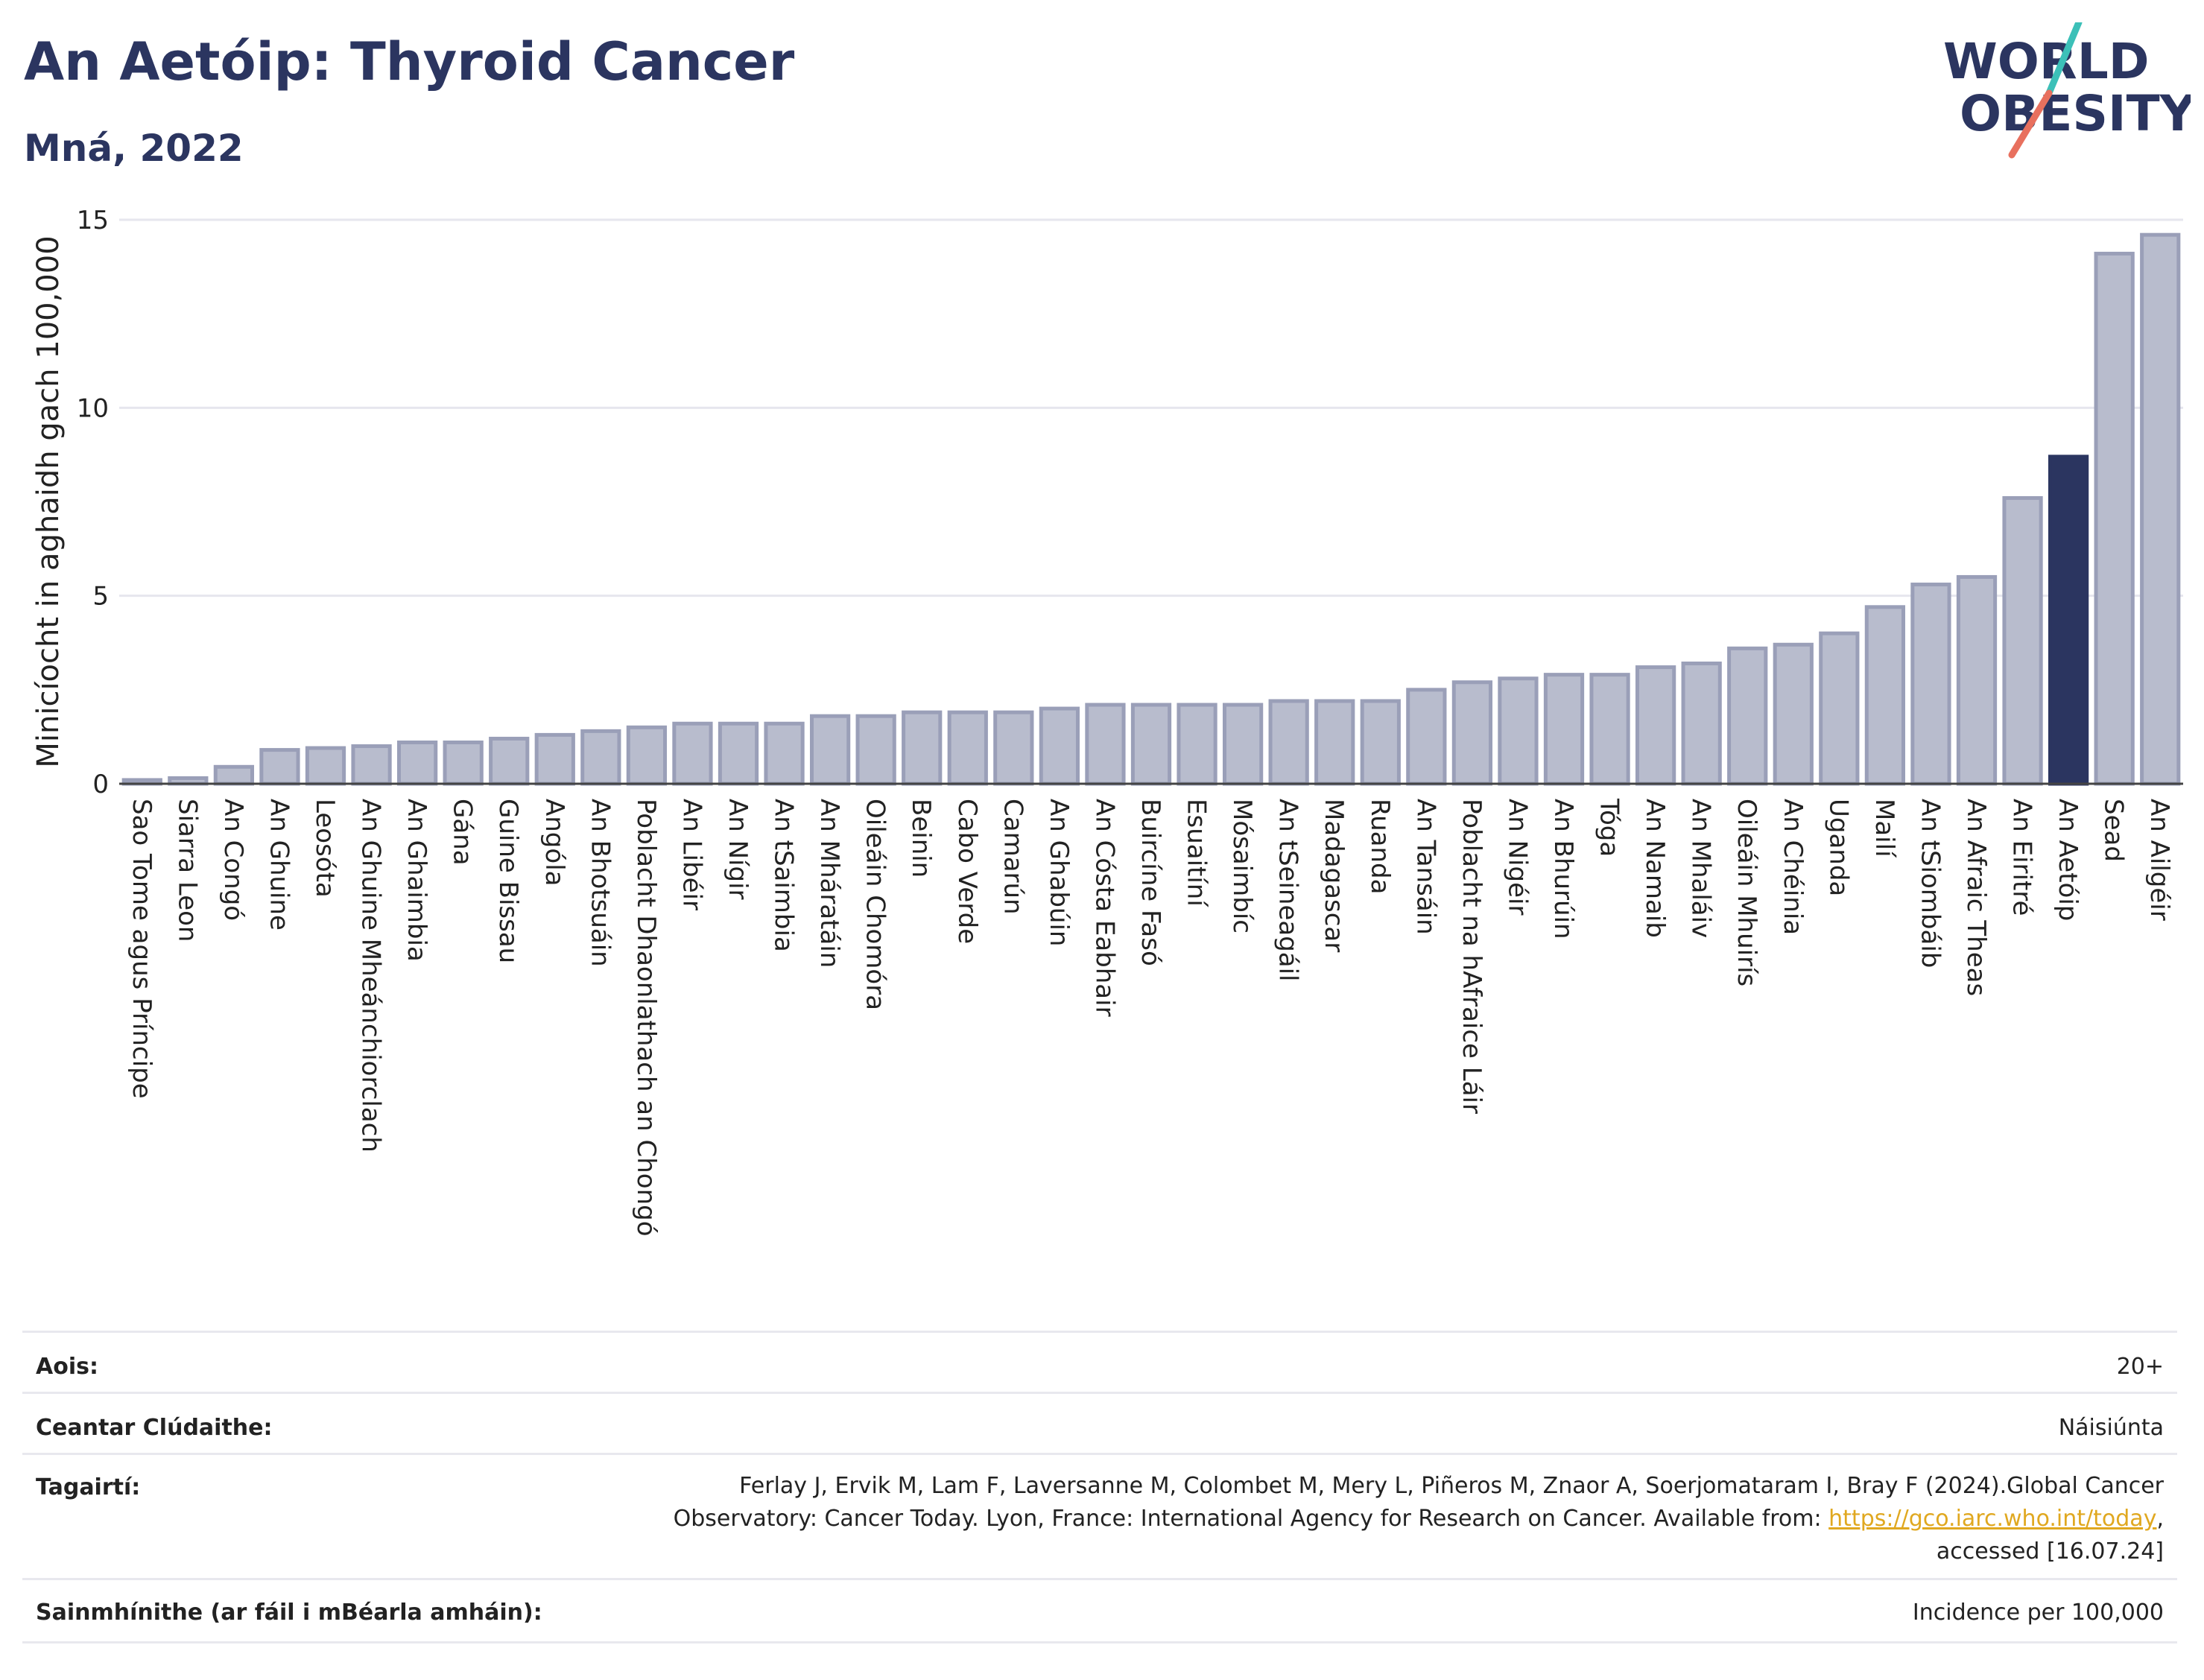 The width and height of the screenshot is (2204, 1680). Describe the element at coordinates (2160, 1519) in the screenshot. I see `references-line2-post: ,` at that location.